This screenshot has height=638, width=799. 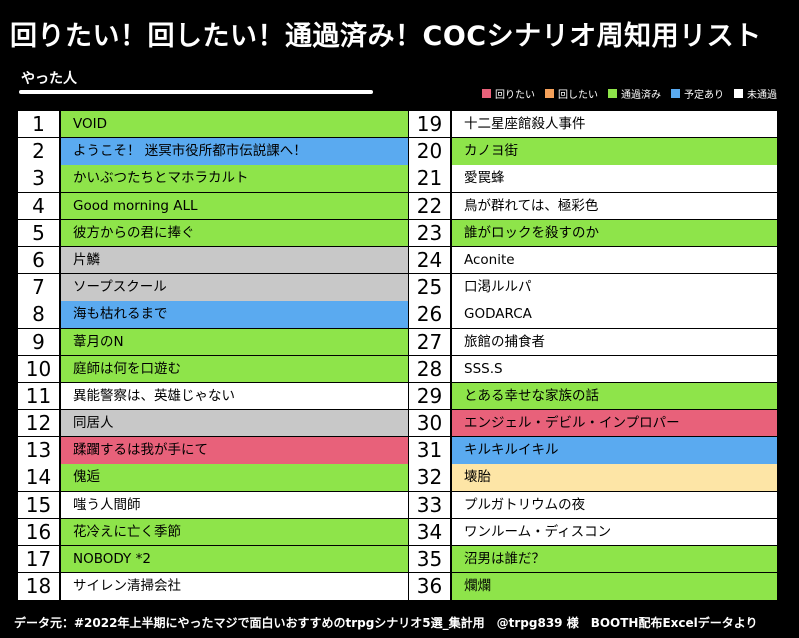 What do you see at coordinates (430, 396) in the screenshot?
I see `scenario-number: 29` at bounding box center [430, 396].